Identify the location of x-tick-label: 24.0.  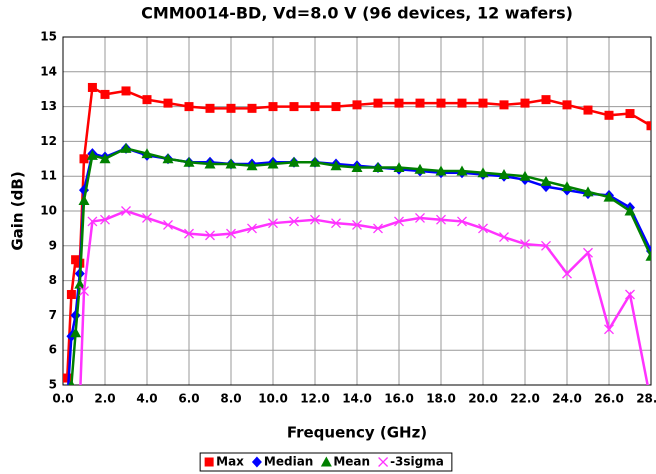
(567, 399).